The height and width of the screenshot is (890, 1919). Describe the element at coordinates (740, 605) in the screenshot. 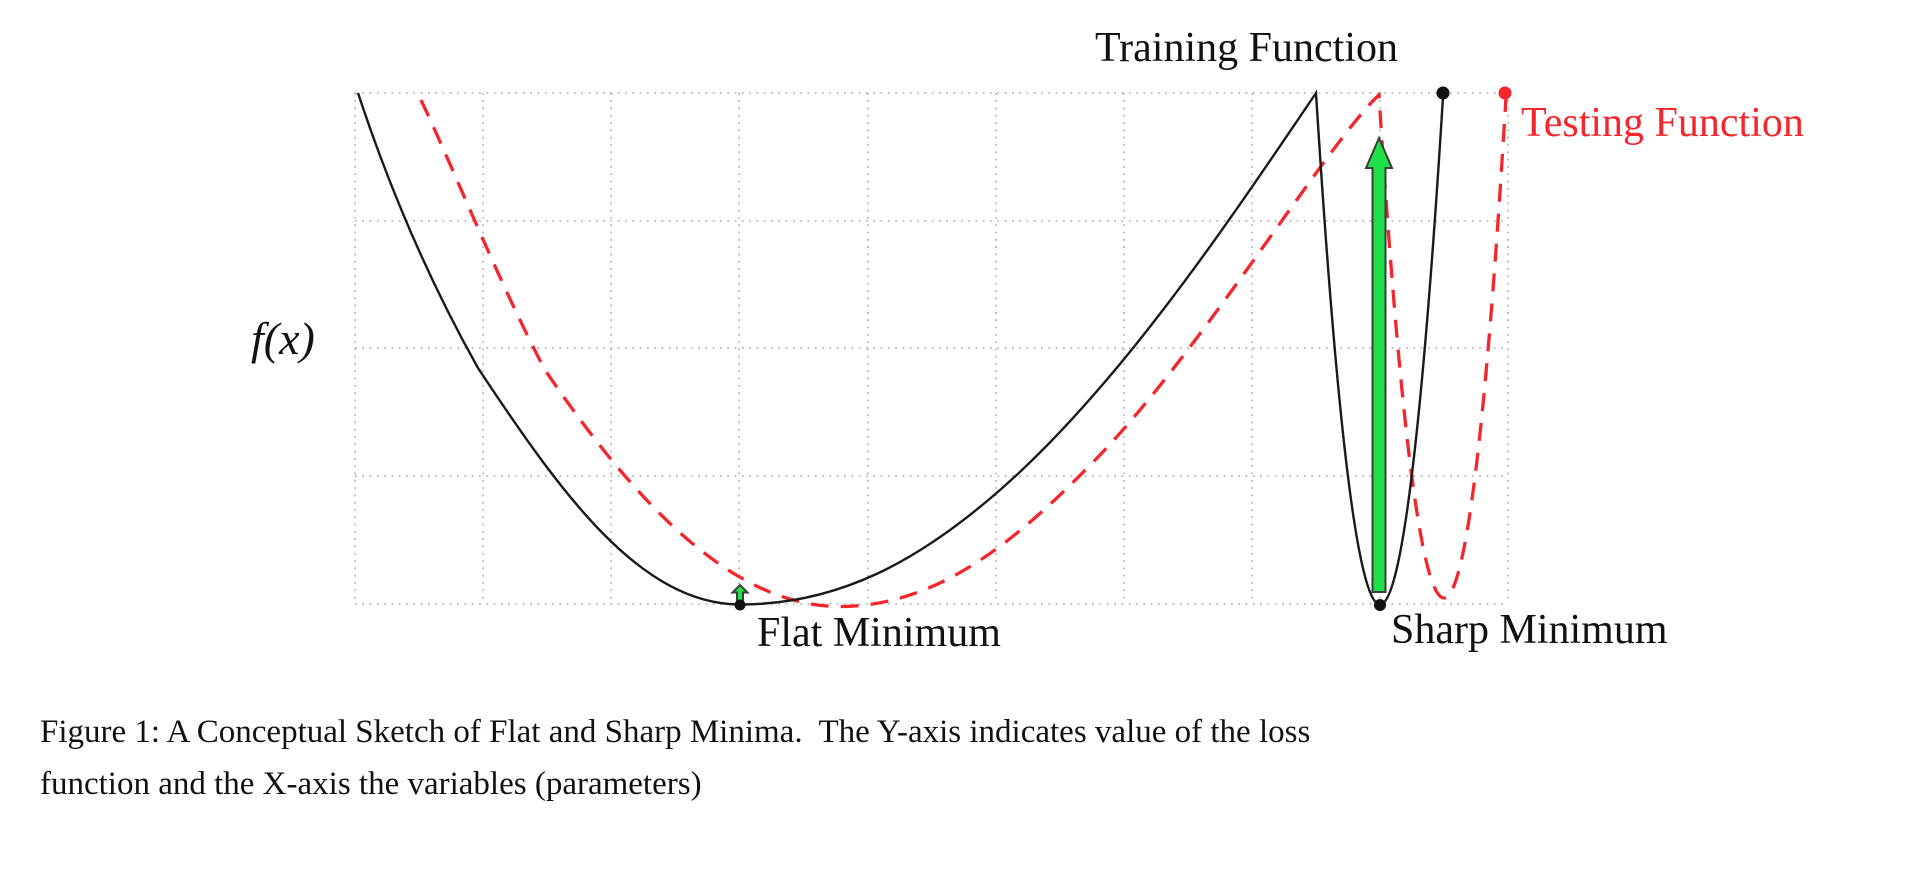

I see `flat-minimum-dot` at that location.